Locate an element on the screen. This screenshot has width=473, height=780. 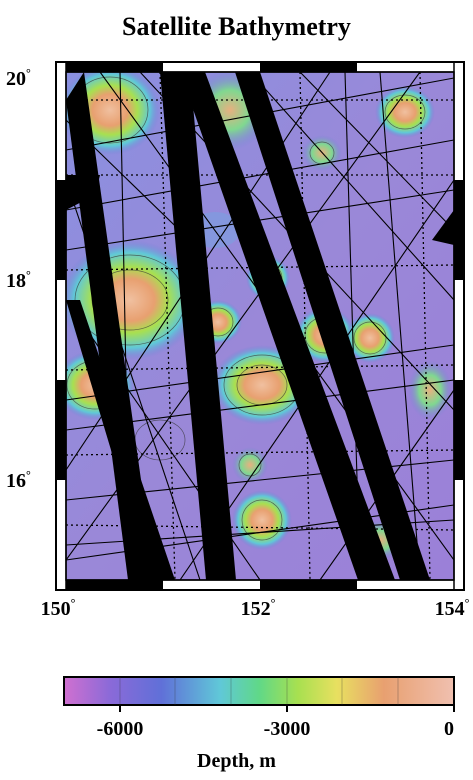
lat-tick-label: 18° is located at coordinates (18, 280).